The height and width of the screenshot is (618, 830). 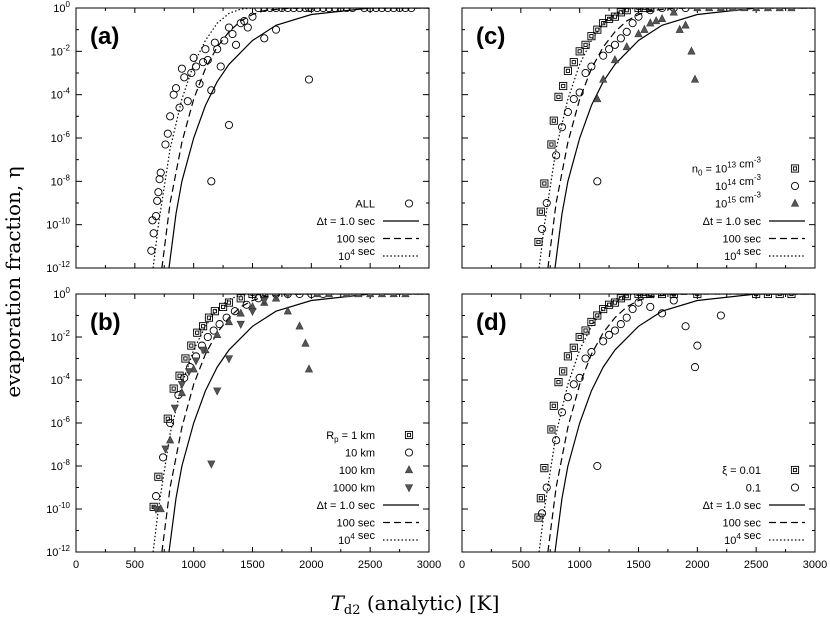 I want to click on panel-b-x-tick-label: 1000, so click(x=193, y=565).